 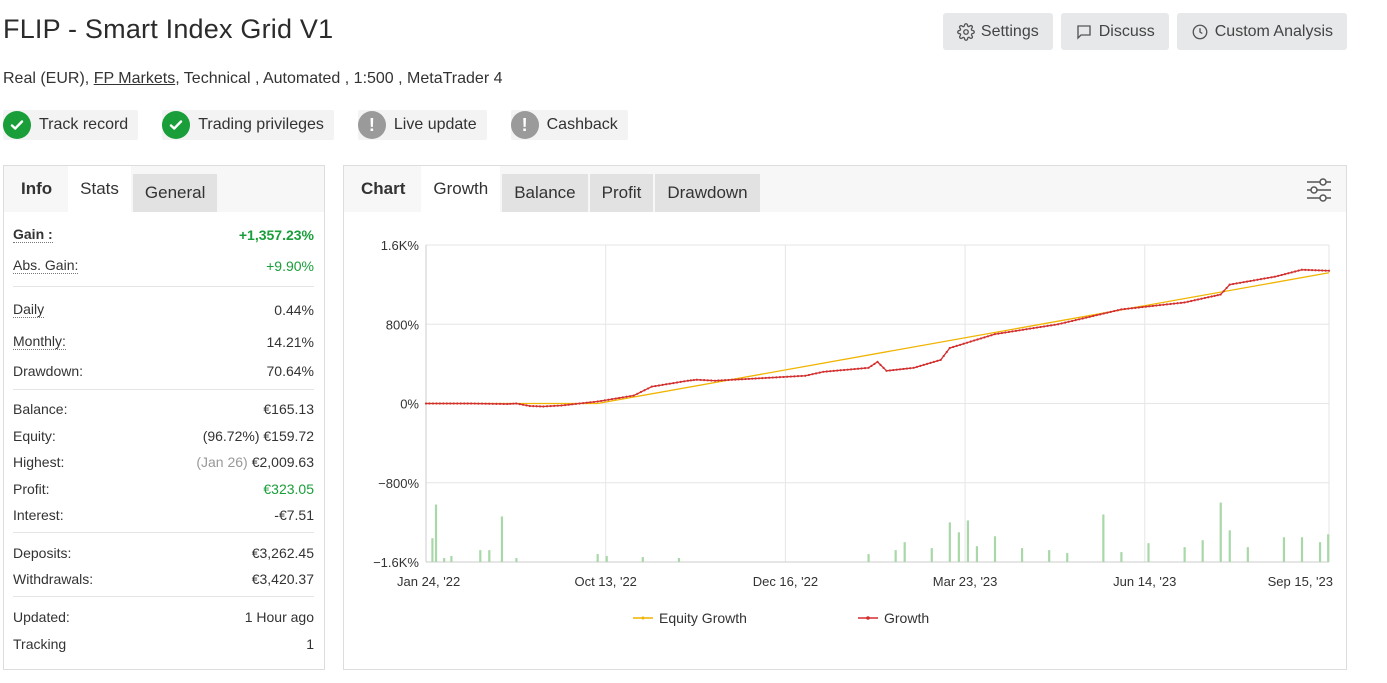 What do you see at coordinates (99, 189) in the screenshot?
I see `tab-stats: Stats` at bounding box center [99, 189].